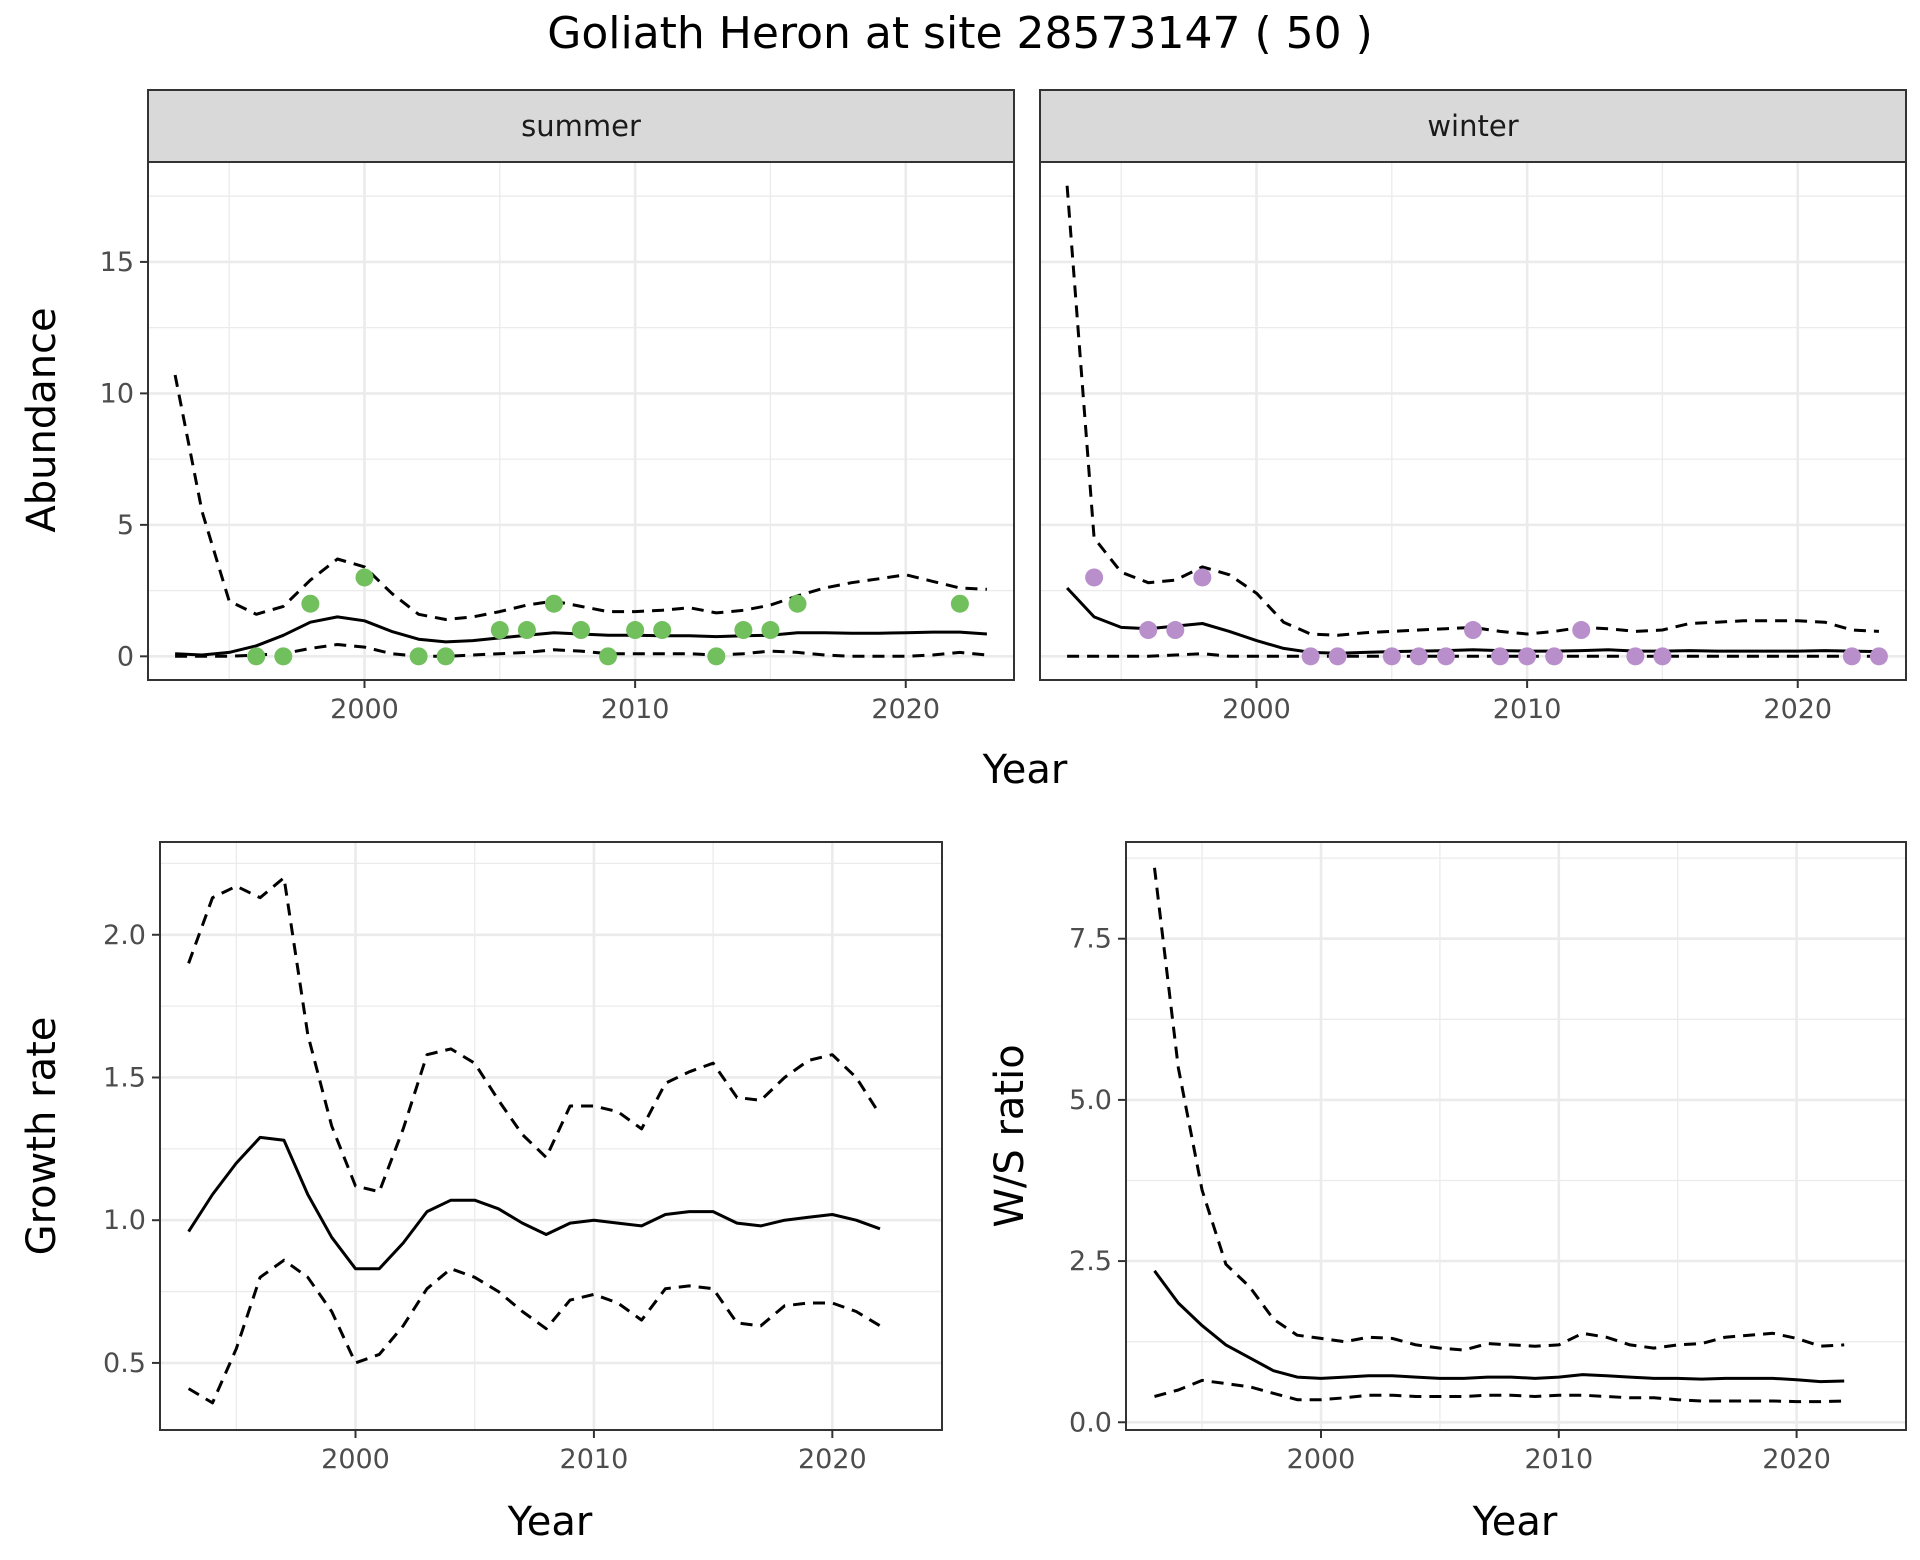 The width and height of the screenshot is (1920, 1560). What do you see at coordinates (550, 1522) in the screenshot?
I see `growth-x-axis-title: Year` at bounding box center [550, 1522].